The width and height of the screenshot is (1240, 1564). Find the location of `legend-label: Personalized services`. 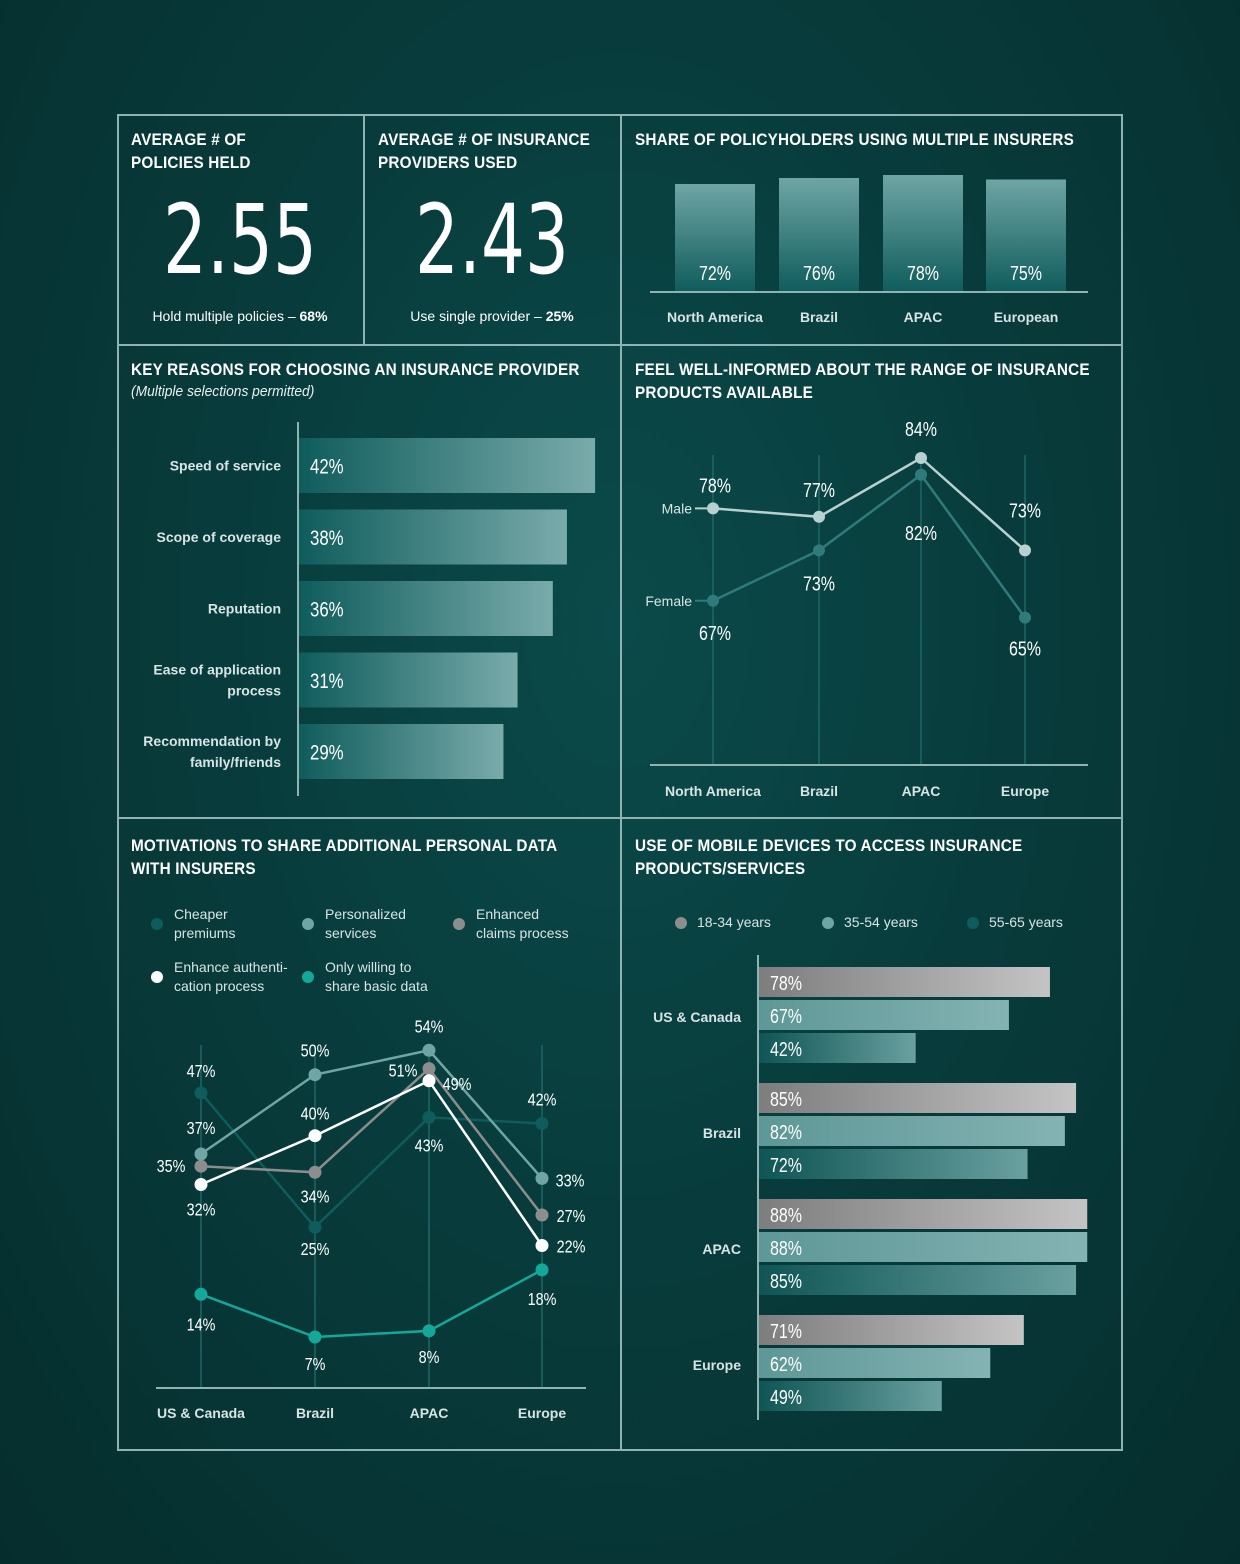

legend-label: Personalized services is located at coordinates (365, 923).